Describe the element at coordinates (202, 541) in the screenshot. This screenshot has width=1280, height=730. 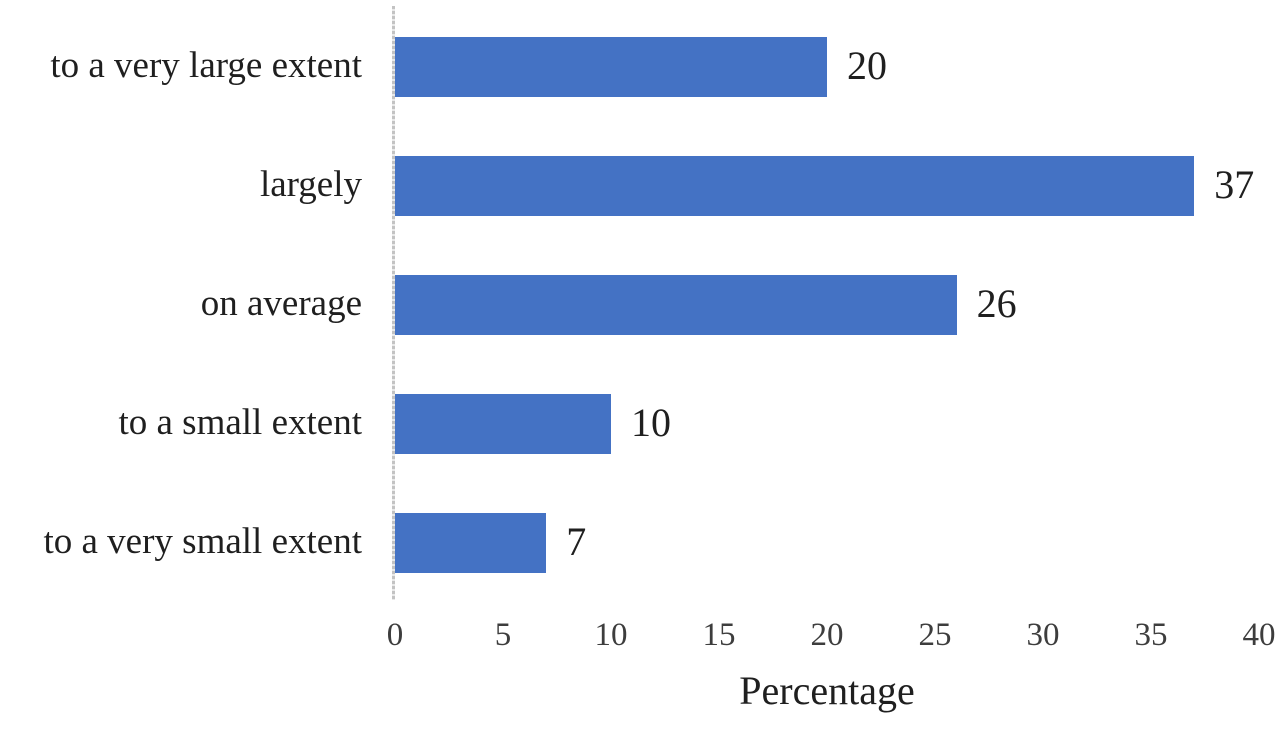
I see `category-label: to a very small extent` at that location.